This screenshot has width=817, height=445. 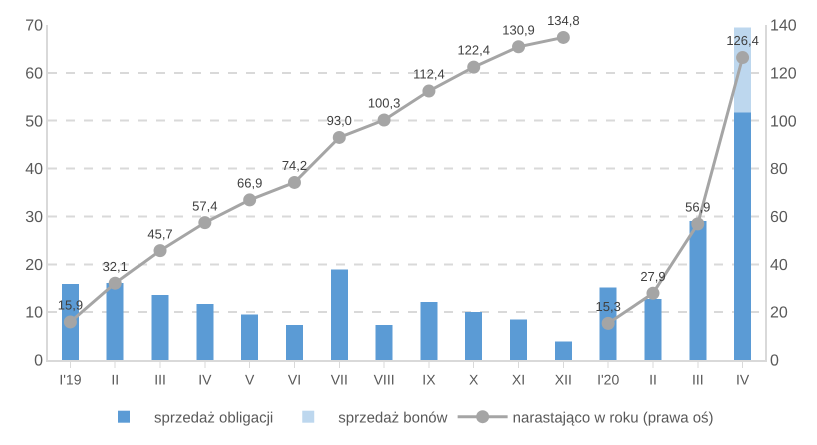 What do you see at coordinates (429, 380) in the screenshot?
I see `x-tick-label: IX` at bounding box center [429, 380].